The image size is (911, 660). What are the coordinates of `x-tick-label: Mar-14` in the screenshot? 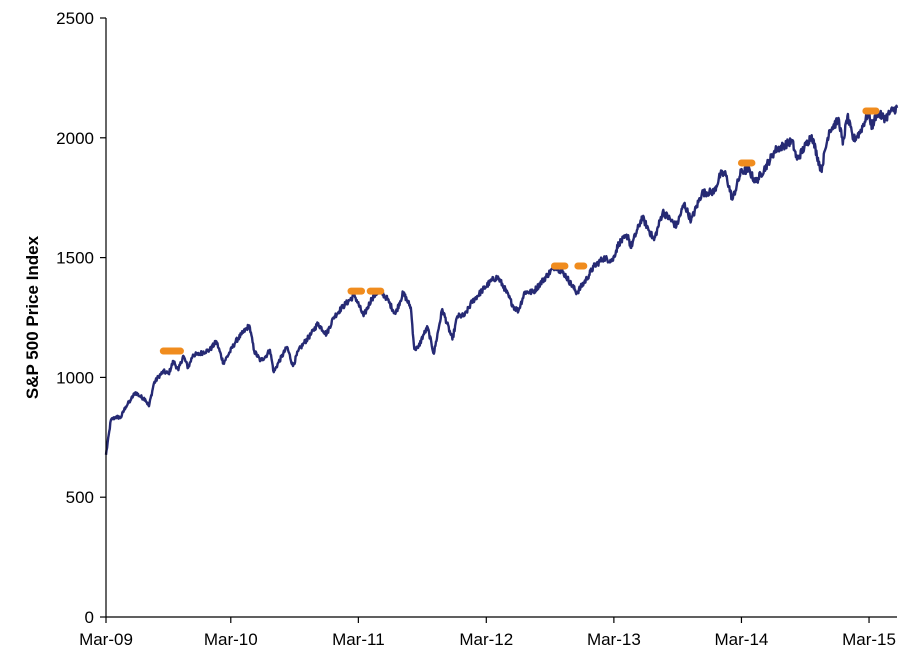 It's located at (742, 639).